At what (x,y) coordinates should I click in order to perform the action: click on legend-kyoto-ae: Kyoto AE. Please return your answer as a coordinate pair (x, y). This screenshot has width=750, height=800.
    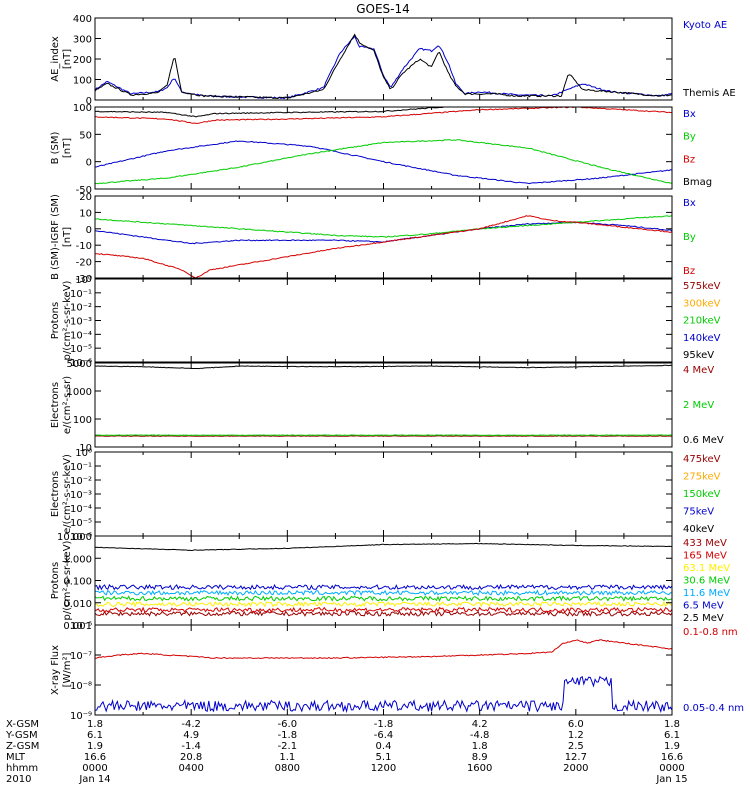
    Looking at the image, I should click on (705, 25).